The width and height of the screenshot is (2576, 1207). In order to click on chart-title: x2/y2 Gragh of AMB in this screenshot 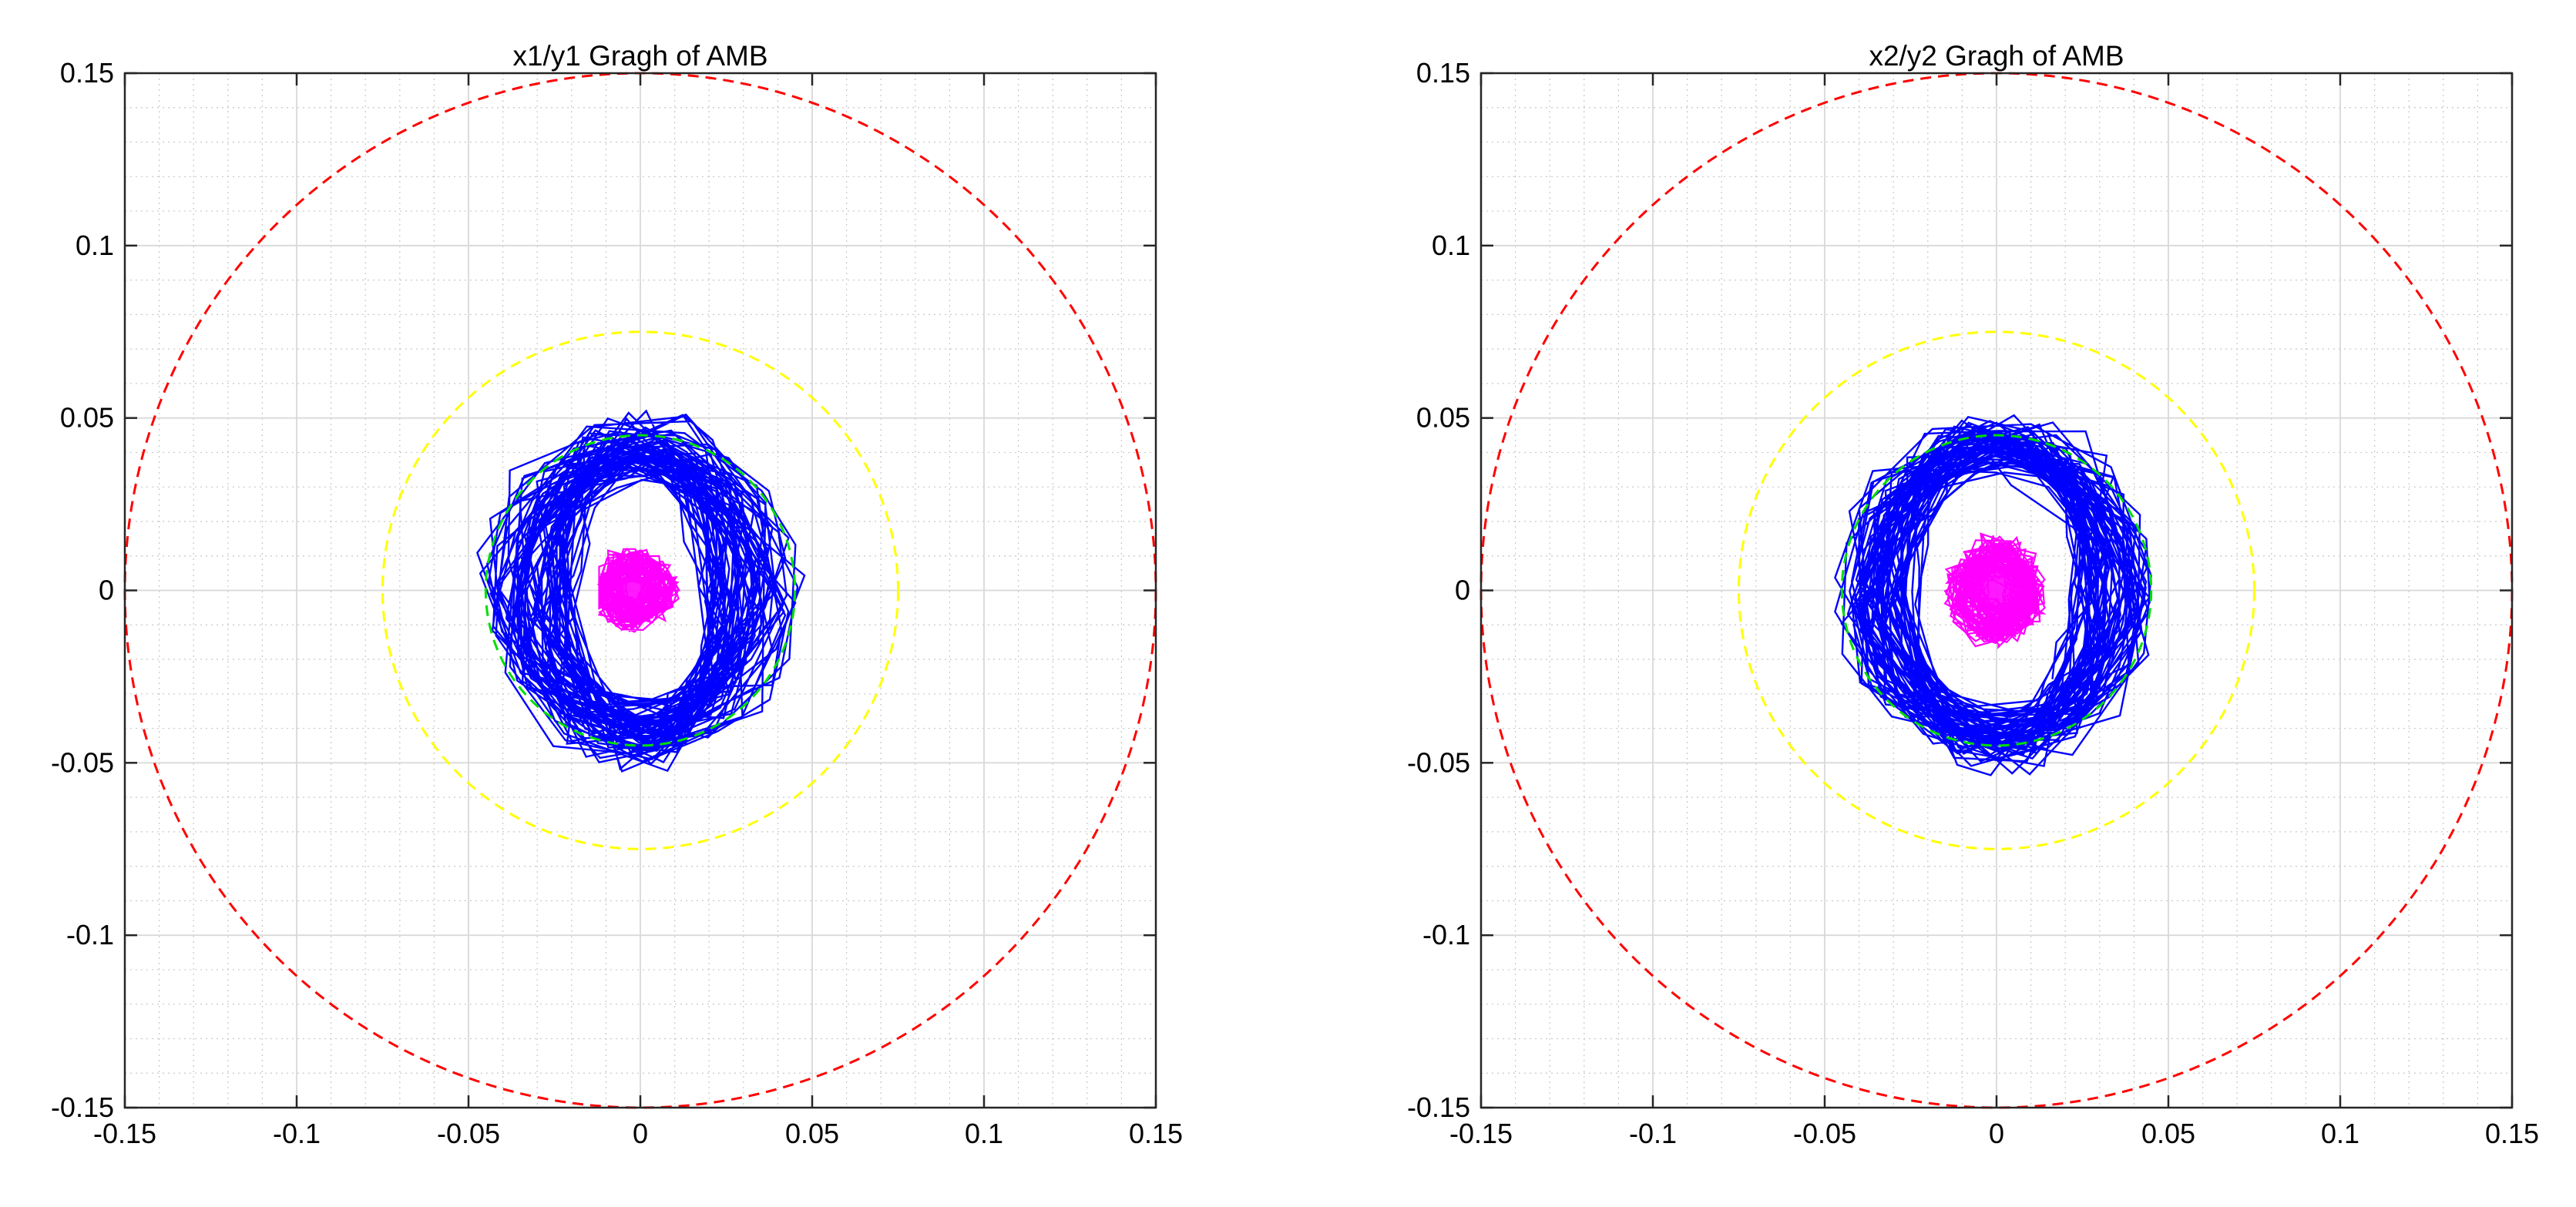, I will do `click(1996, 56)`.